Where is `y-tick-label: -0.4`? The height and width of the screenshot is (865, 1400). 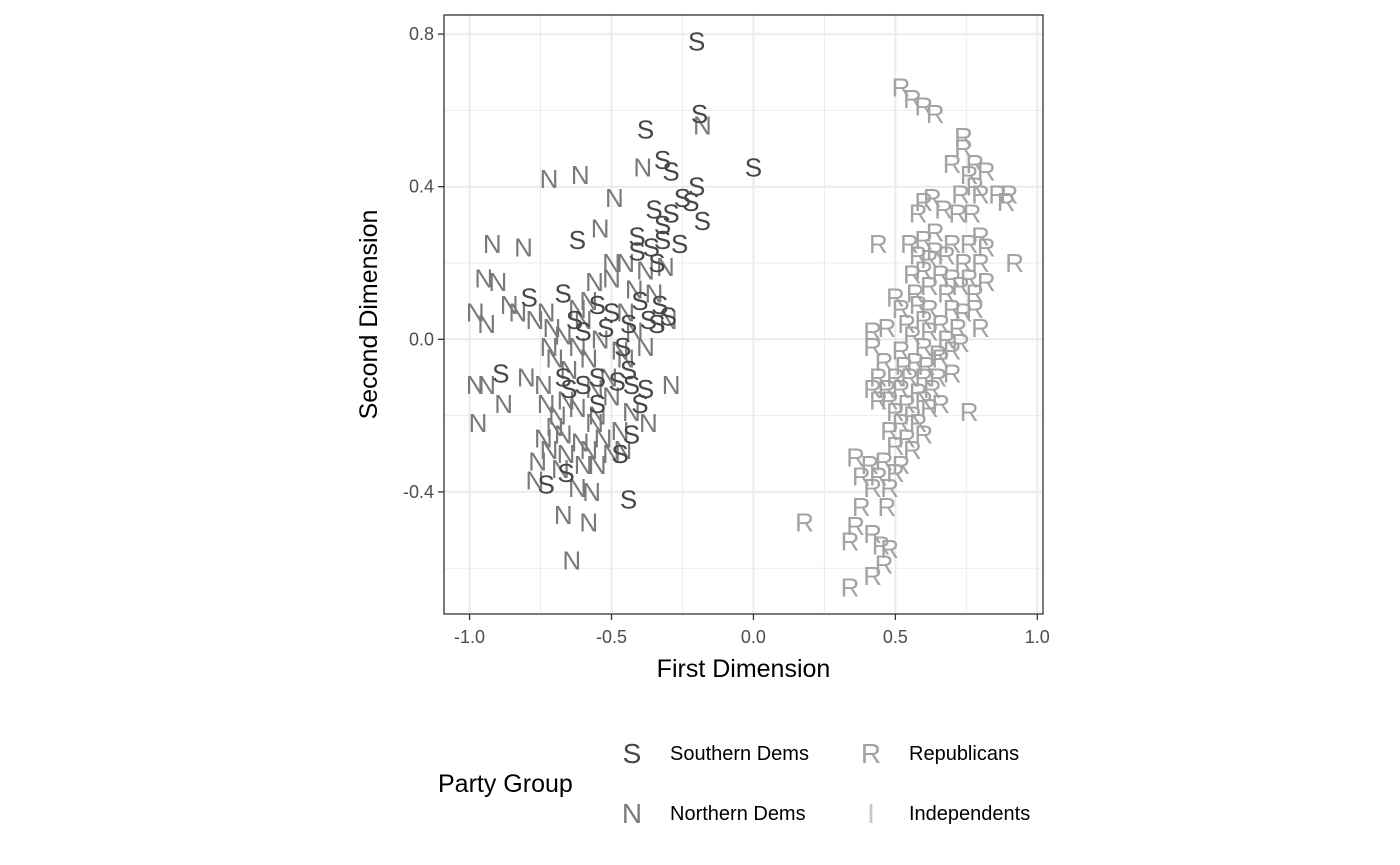 y-tick-label: -0.4 is located at coordinates (418, 492).